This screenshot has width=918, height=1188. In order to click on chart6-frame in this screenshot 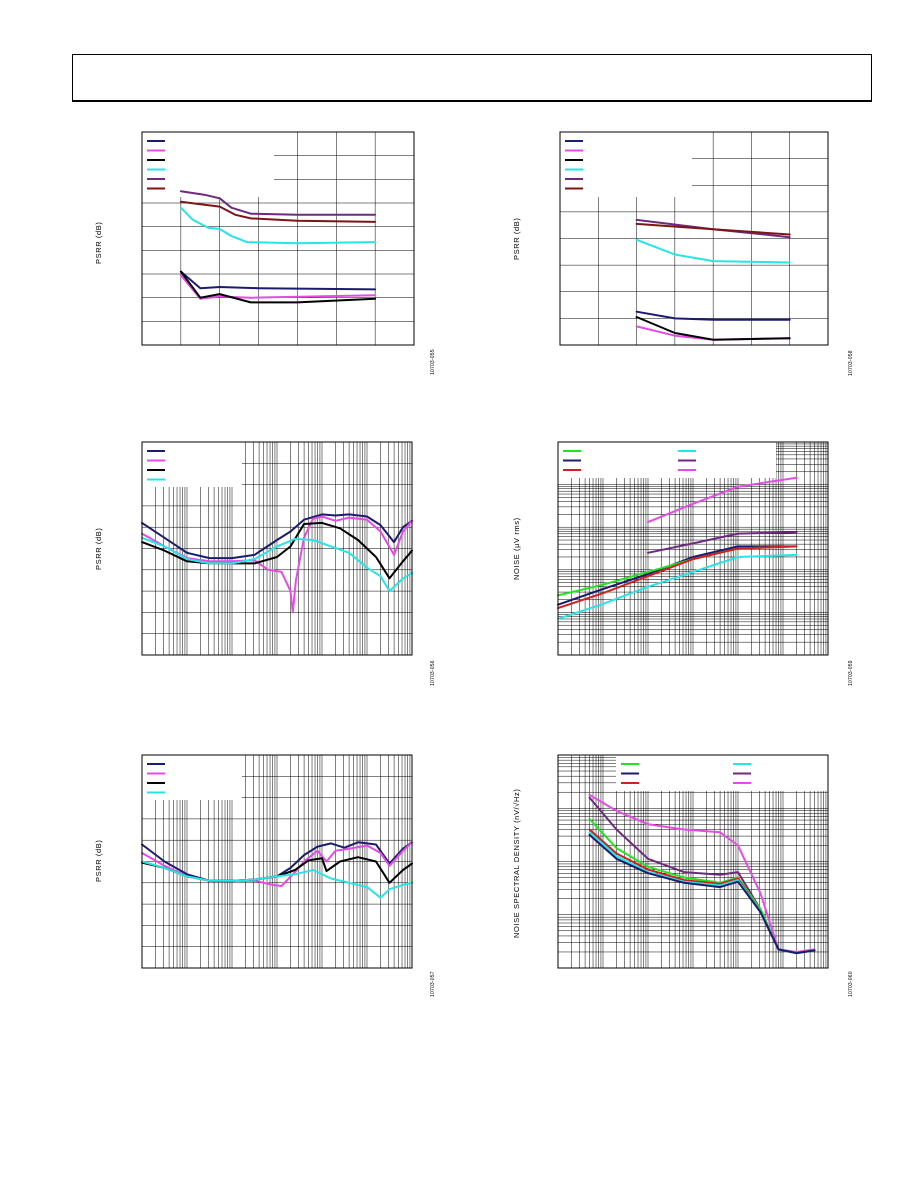, I will do `click(693, 861)`.